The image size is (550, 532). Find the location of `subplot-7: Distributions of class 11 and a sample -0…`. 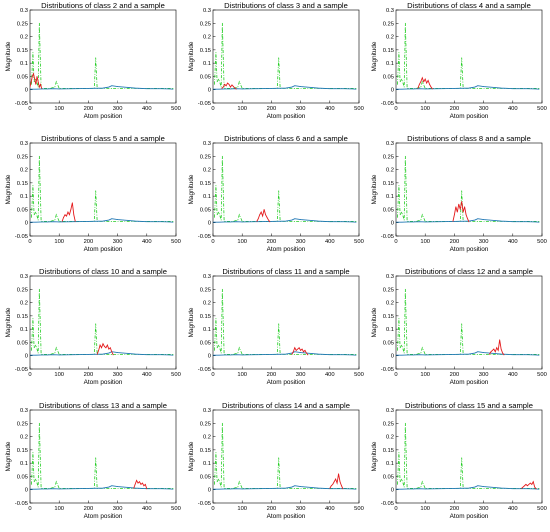

subplot-7: Distributions of class 11 and a sample -0… is located at coordinates (276, 326).